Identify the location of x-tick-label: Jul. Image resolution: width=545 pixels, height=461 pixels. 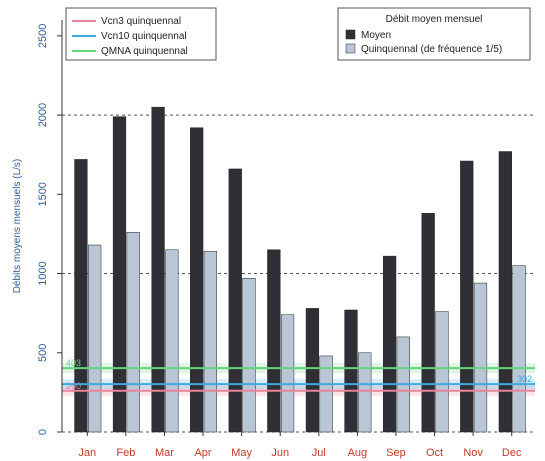
(319, 453).